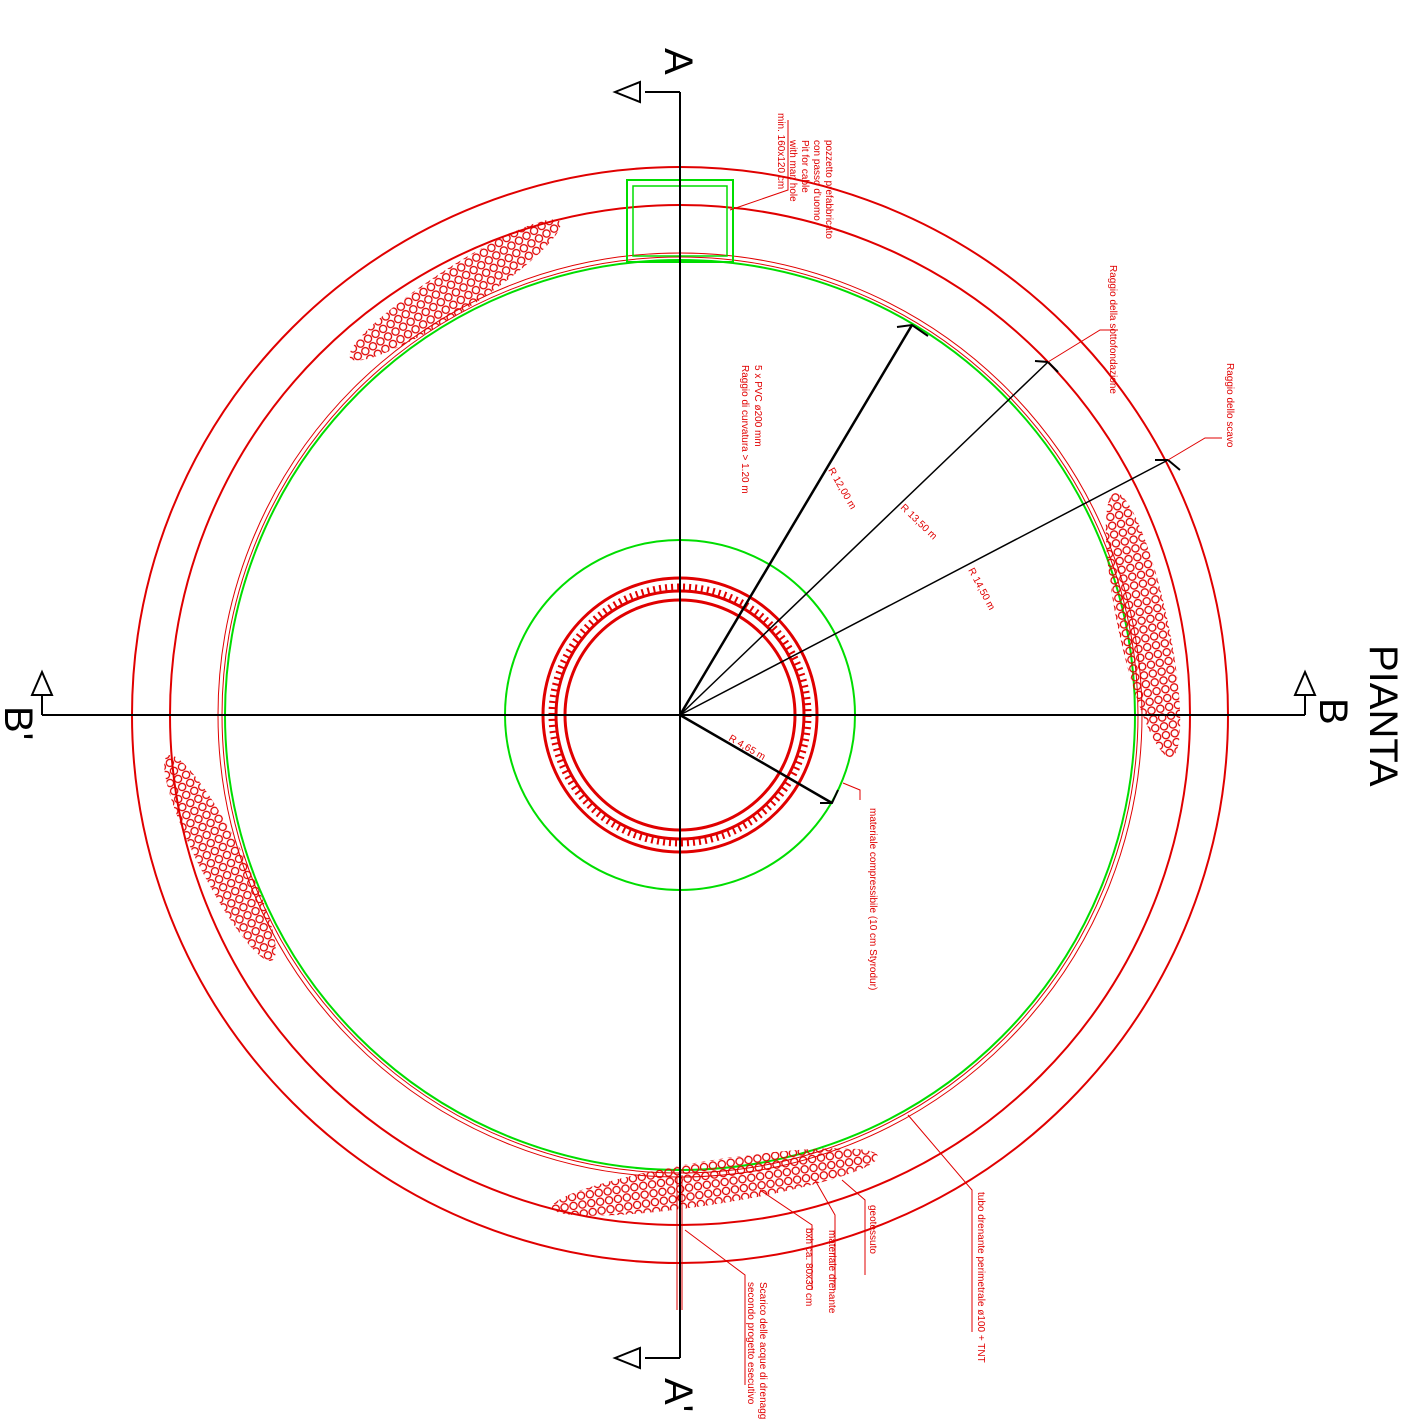 The width and height of the screenshot is (1421, 1419). I want to click on dim-r-1450: R 14,50 m, so click(980, 589).